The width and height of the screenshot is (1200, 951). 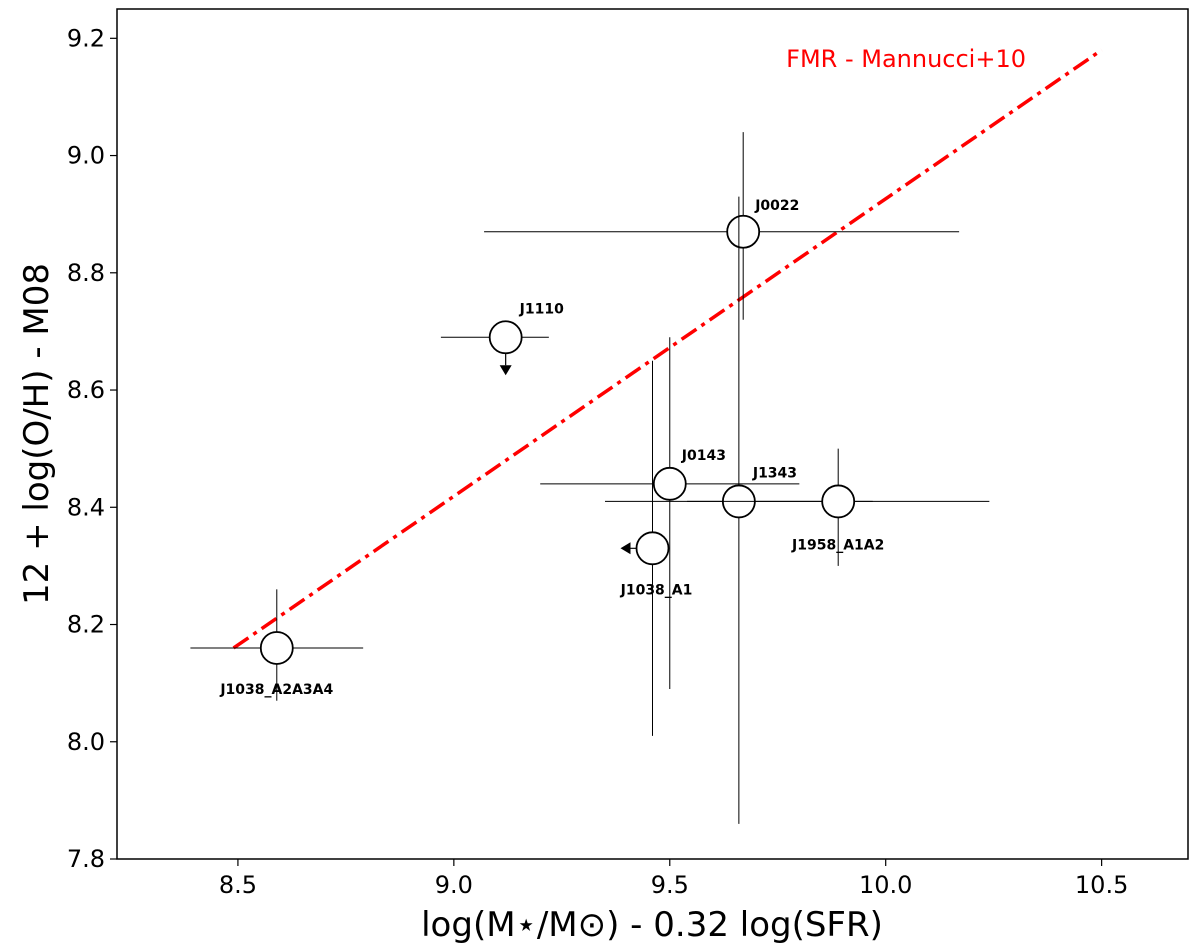 I want to click on y-tick-label-1: 8.0, so click(x=86, y=742).